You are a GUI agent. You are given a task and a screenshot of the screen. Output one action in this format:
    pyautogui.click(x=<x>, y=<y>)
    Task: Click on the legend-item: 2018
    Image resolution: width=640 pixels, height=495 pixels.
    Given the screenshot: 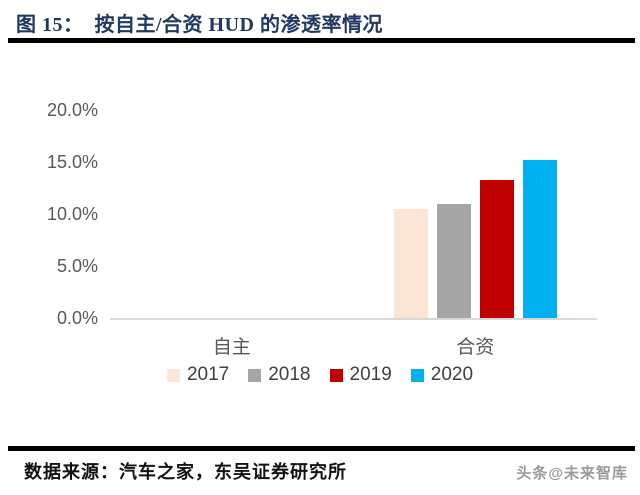 What is the action you would take?
    pyautogui.click(x=279, y=375)
    